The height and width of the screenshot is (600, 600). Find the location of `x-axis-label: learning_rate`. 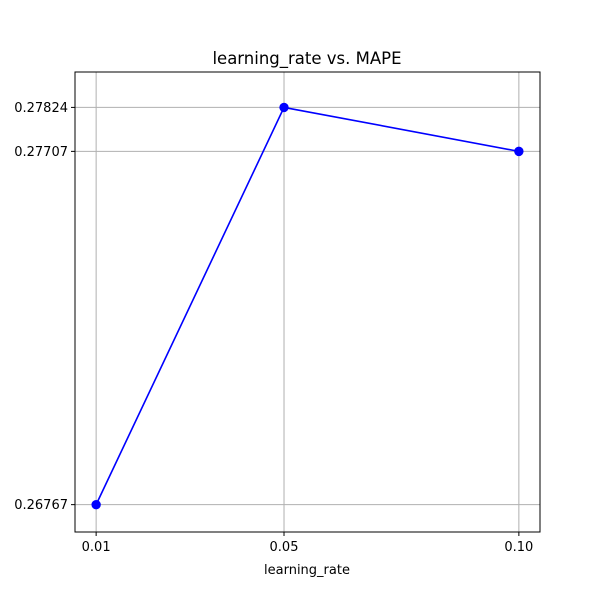

x-axis-label: learning_rate is located at coordinates (307, 570).